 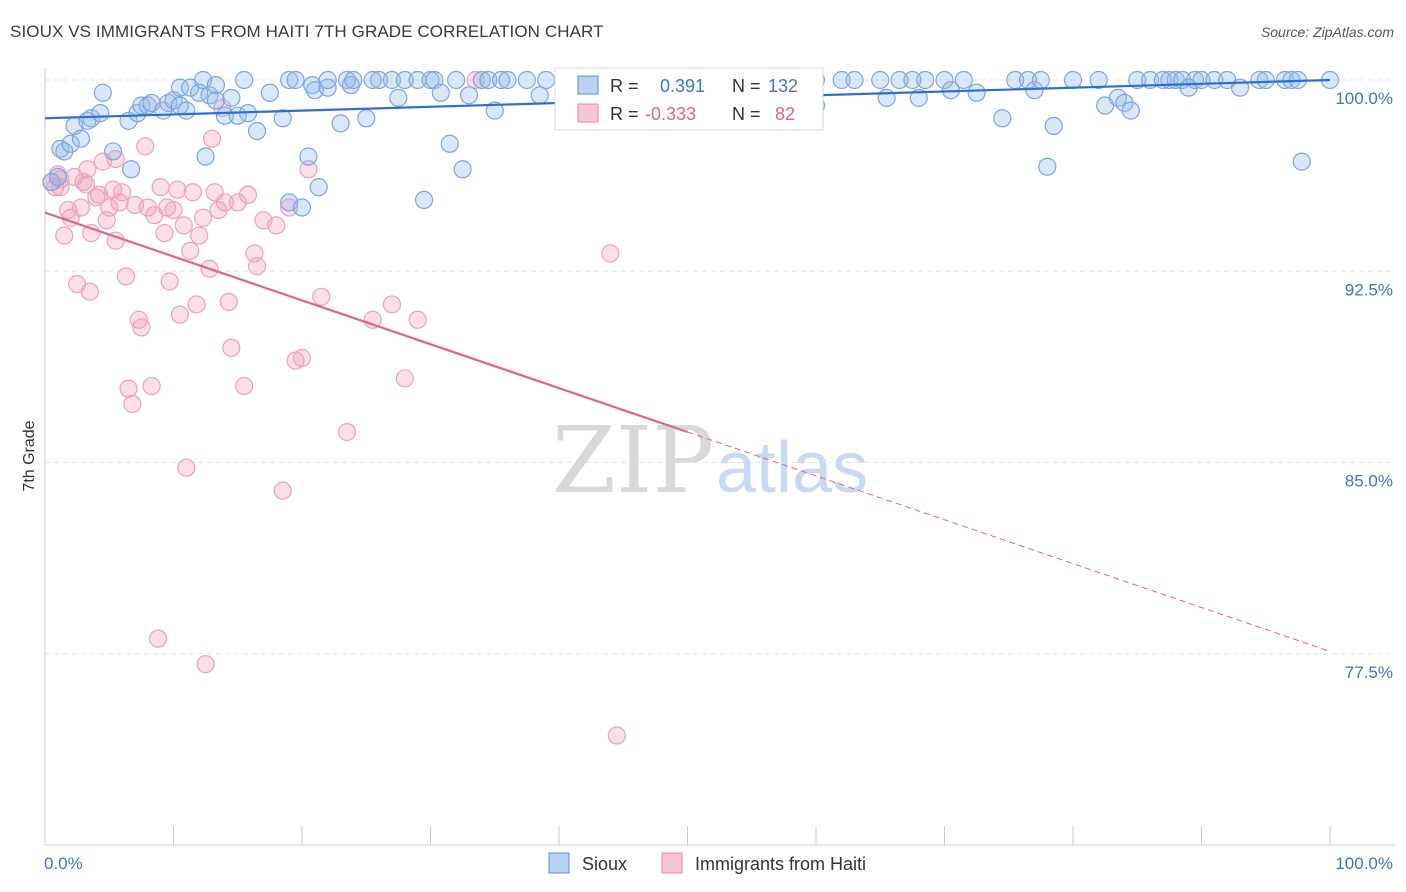 I want to click on x-ticks: 0.0% 100.0%, so click(x=718, y=863).